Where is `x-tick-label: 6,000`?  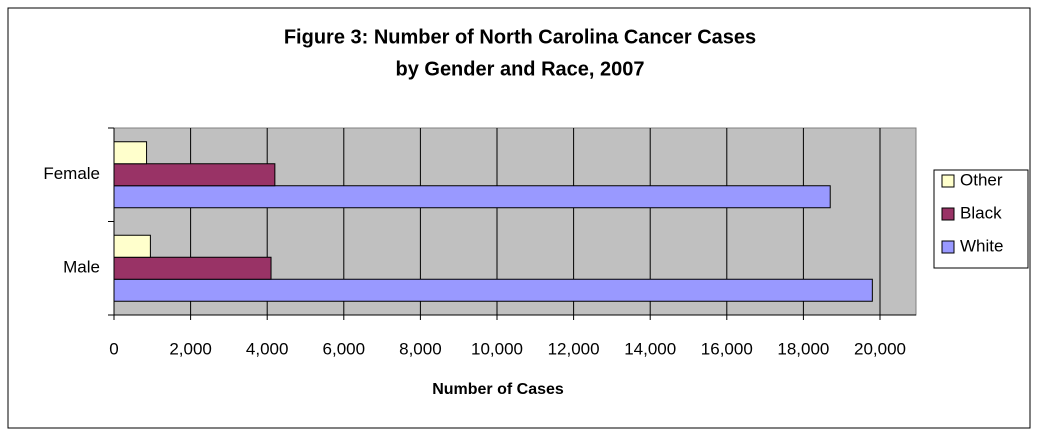 x-tick-label: 6,000 is located at coordinates (344, 348).